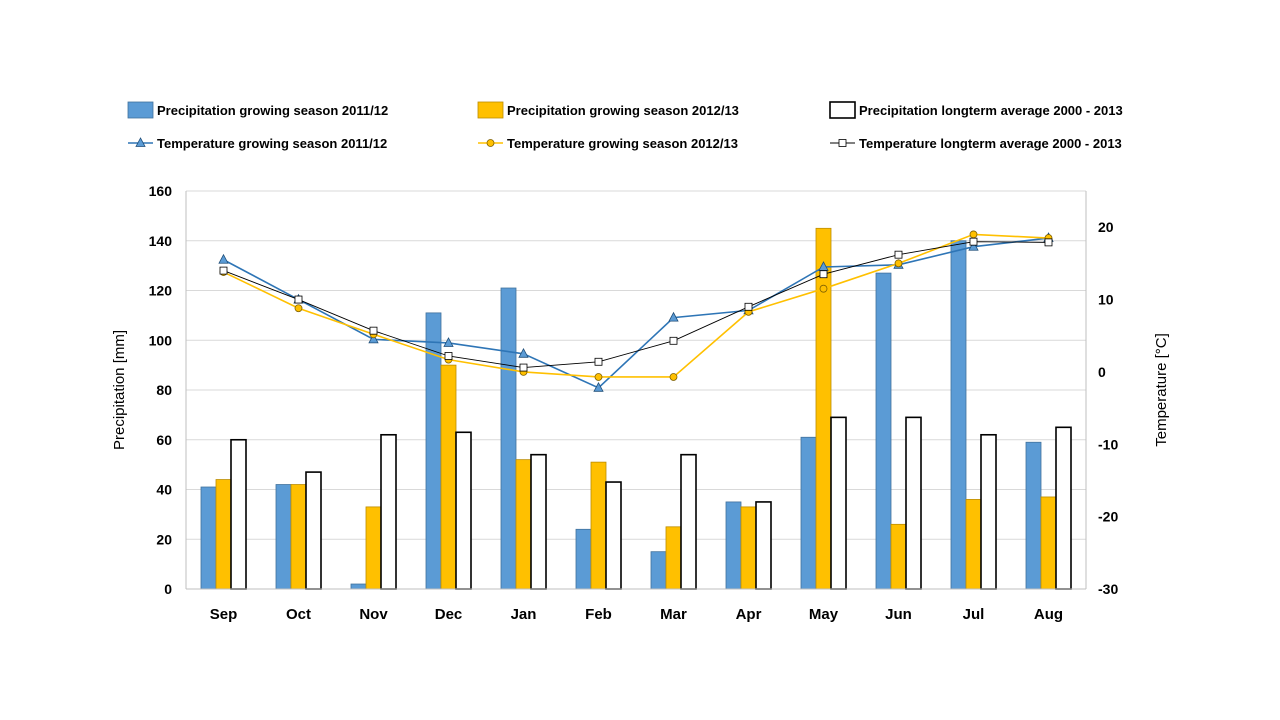 The height and width of the screenshot is (720, 1280). Describe the element at coordinates (298, 308) in the screenshot. I see `line-marker-2-oct` at that location.